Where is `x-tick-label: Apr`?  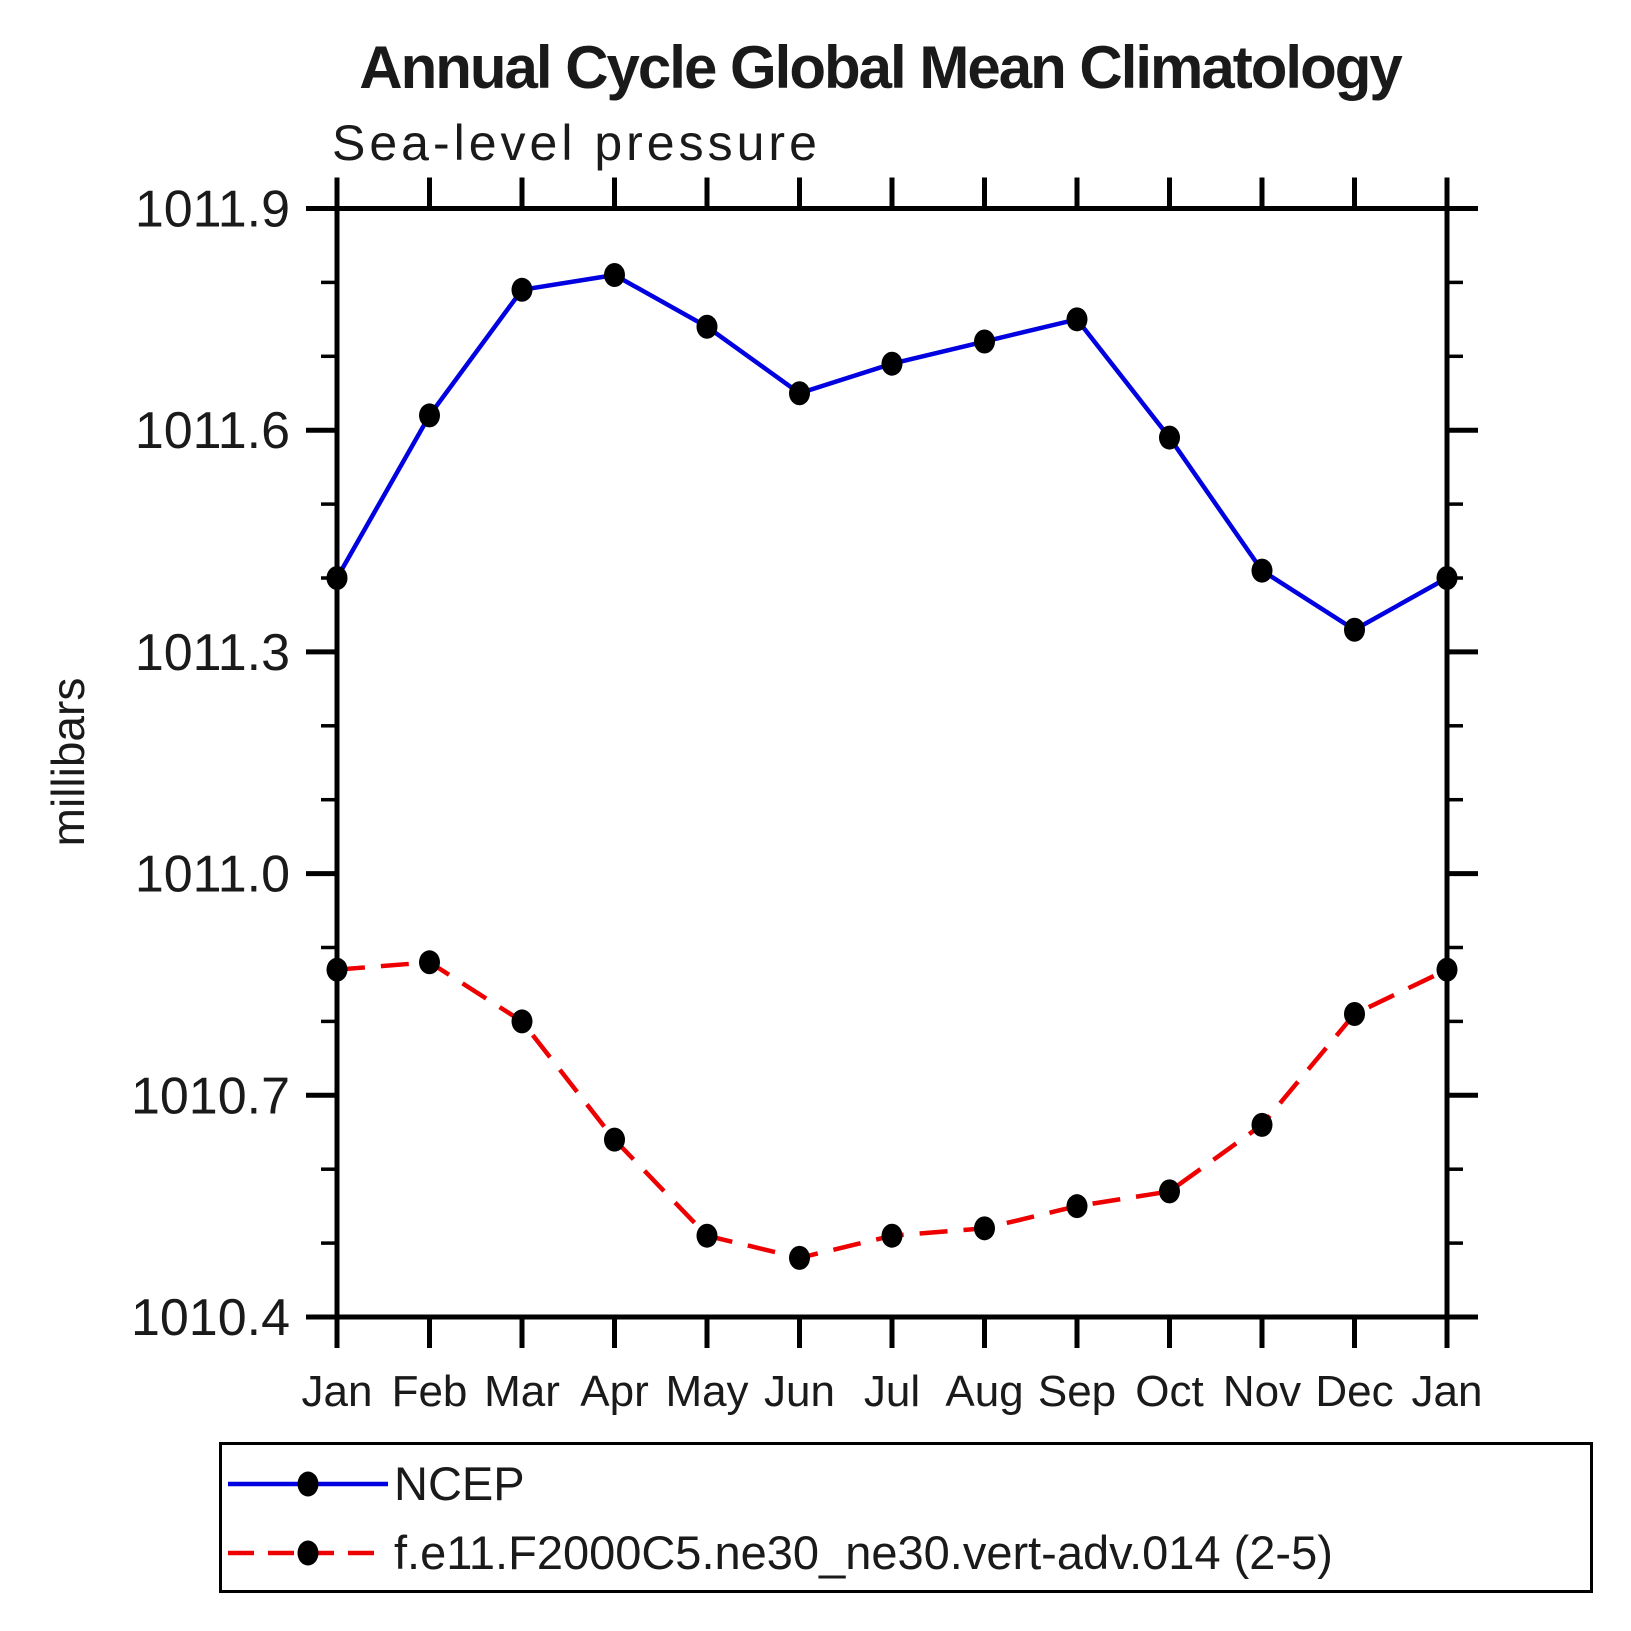
x-tick-label: Apr is located at coordinates (614, 1391).